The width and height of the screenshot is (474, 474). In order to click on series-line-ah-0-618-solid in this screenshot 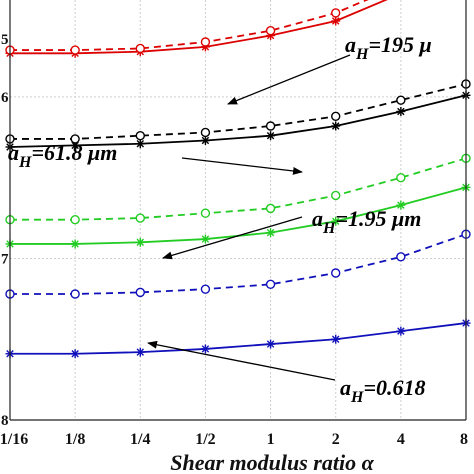, I will do `click(238, 338)`.